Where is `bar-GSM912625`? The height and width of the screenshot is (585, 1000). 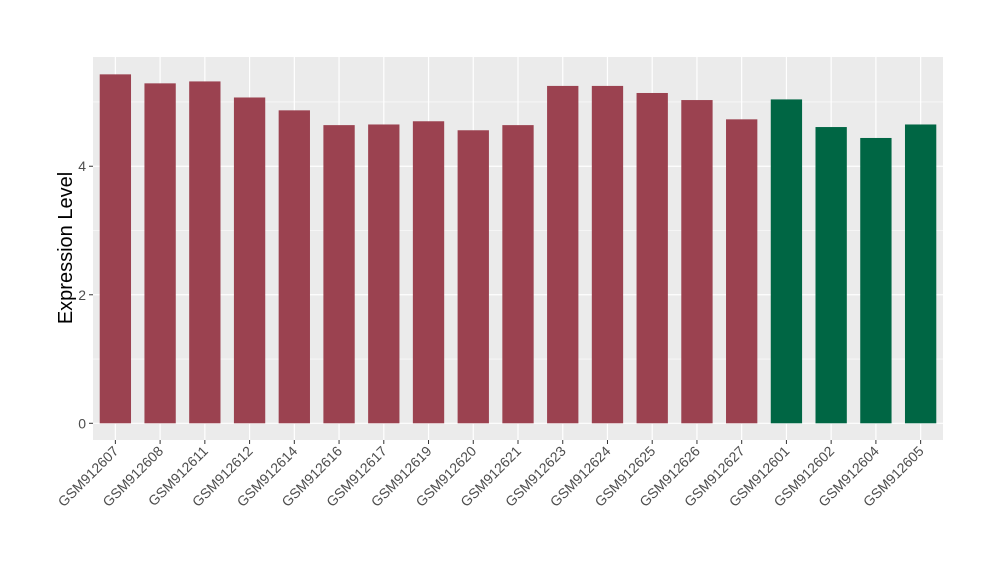 bar-GSM912625 is located at coordinates (652, 258).